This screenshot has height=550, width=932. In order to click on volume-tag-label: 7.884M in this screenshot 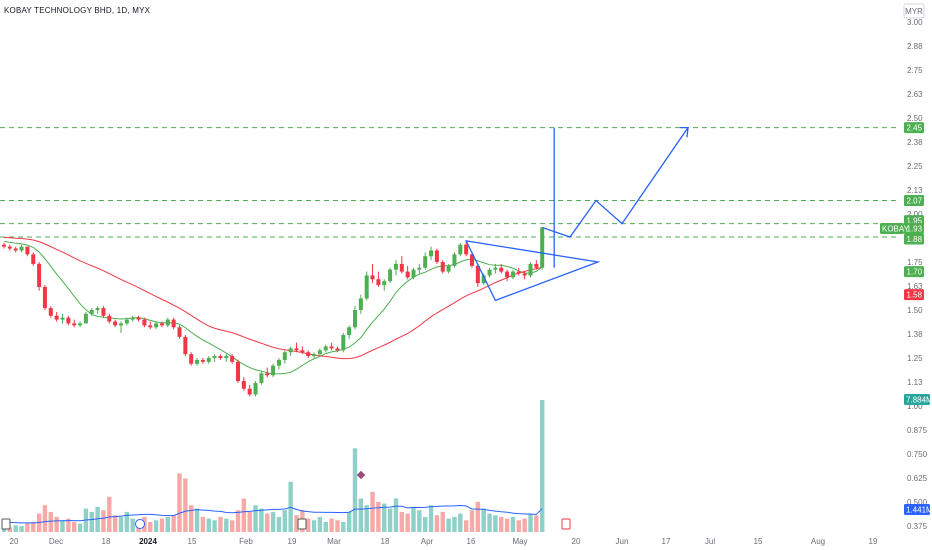, I will do `click(919, 400)`.